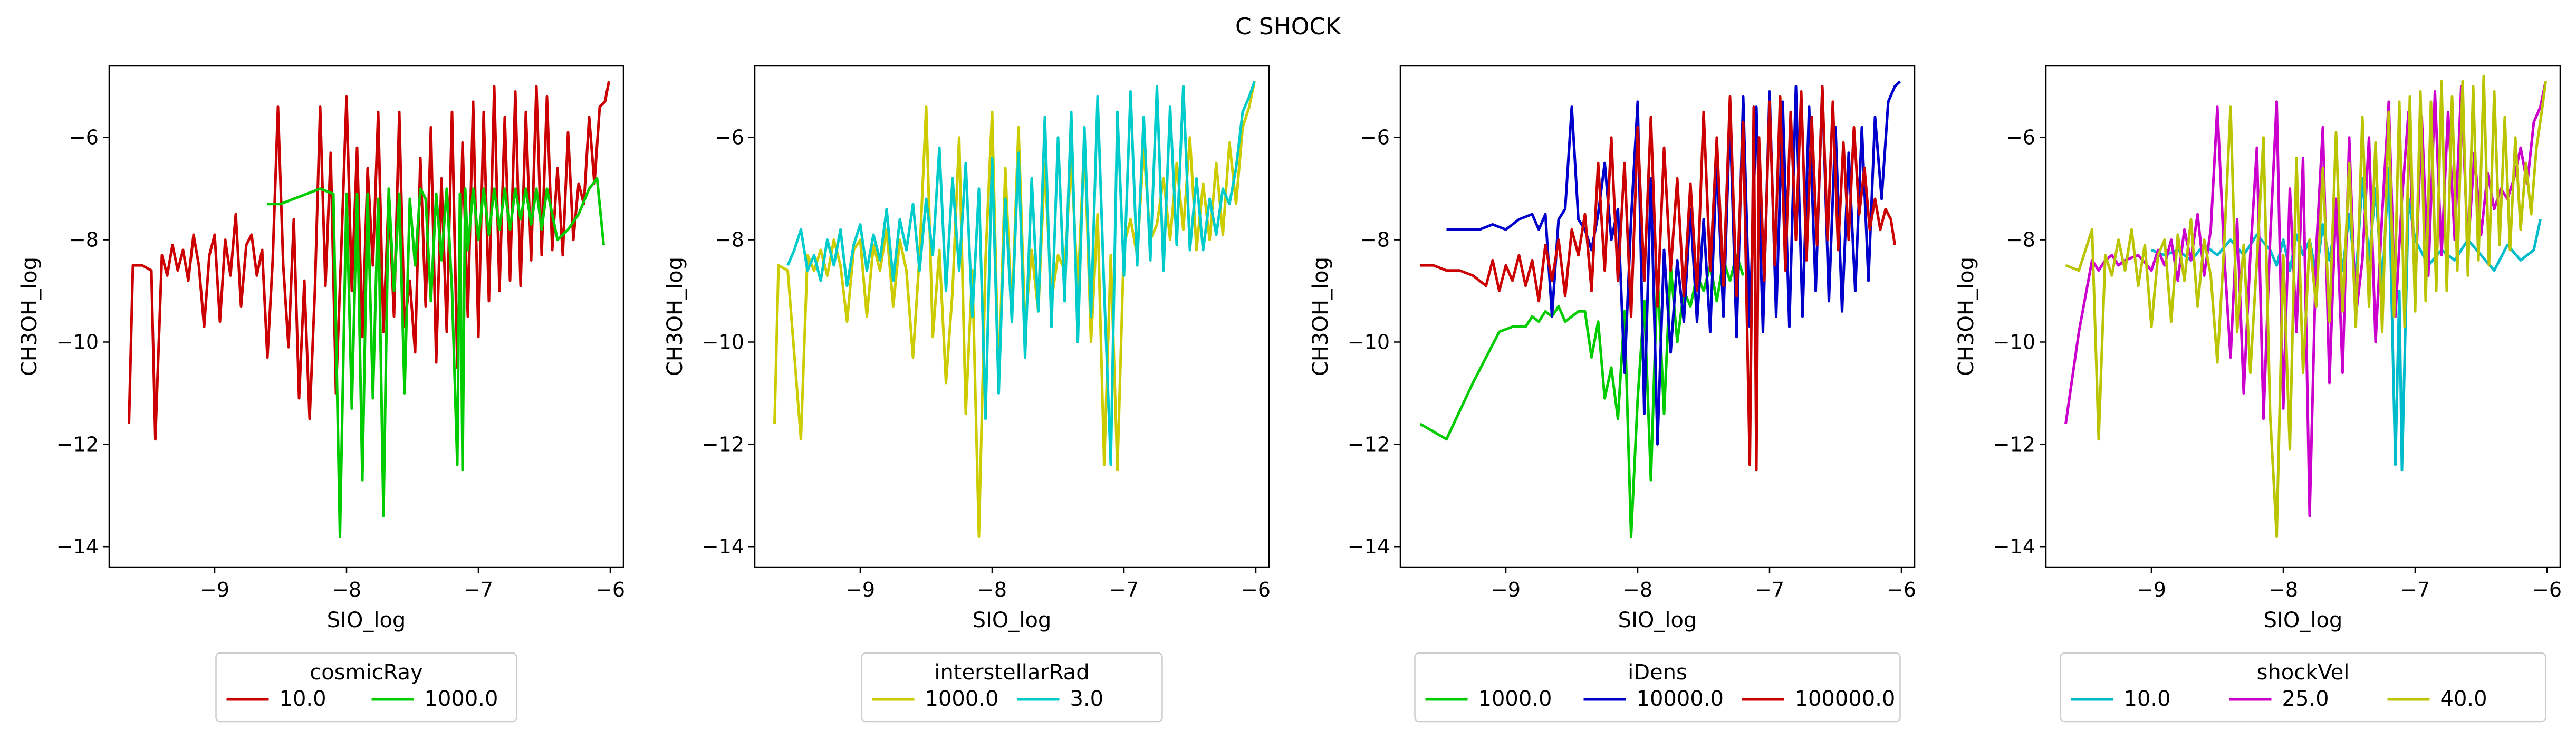 Image resolution: width=2576 pixels, height=739 pixels. What do you see at coordinates (1087, 699) in the screenshot?
I see `legend-entry-label: 3.0` at bounding box center [1087, 699].